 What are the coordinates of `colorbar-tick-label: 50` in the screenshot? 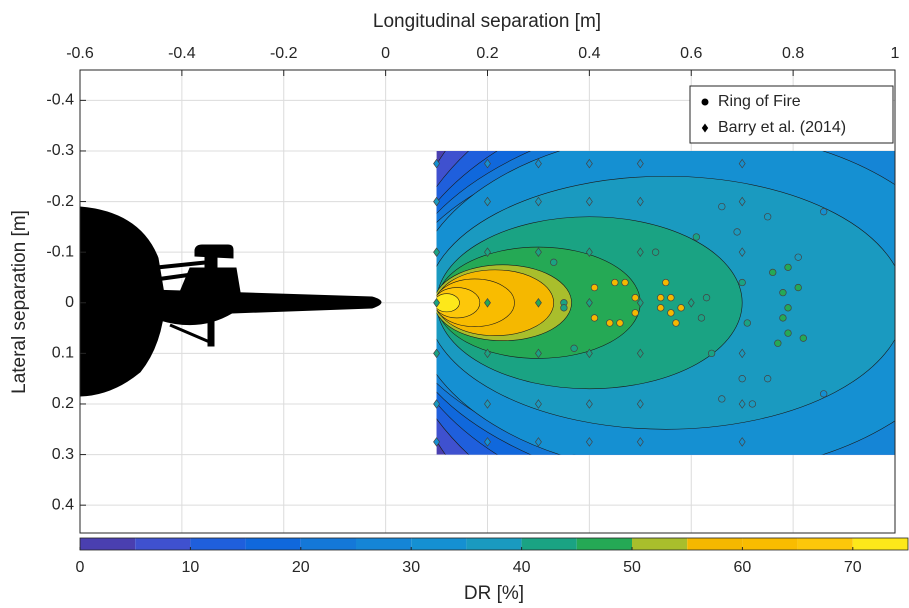 It's located at (632, 567).